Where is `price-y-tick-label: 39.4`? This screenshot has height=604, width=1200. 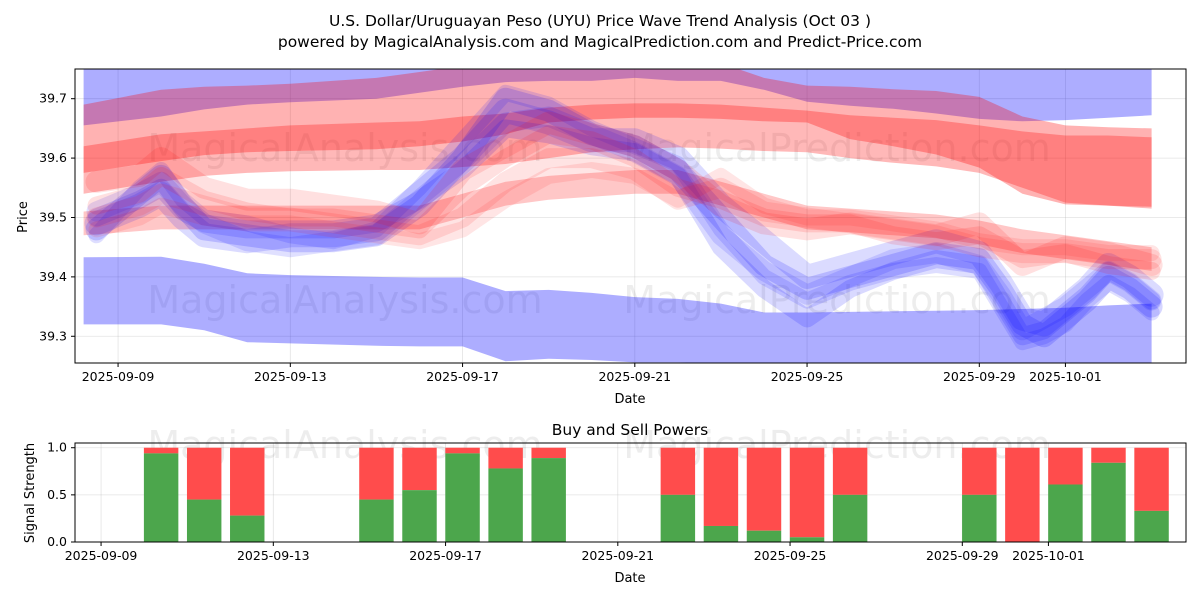
price-y-tick-label: 39.4 is located at coordinates (53, 276).